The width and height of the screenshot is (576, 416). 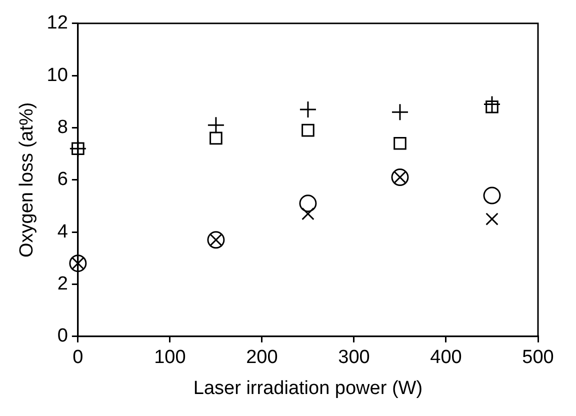 I want to click on x-tick-label: 500, so click(x=538, y=357).